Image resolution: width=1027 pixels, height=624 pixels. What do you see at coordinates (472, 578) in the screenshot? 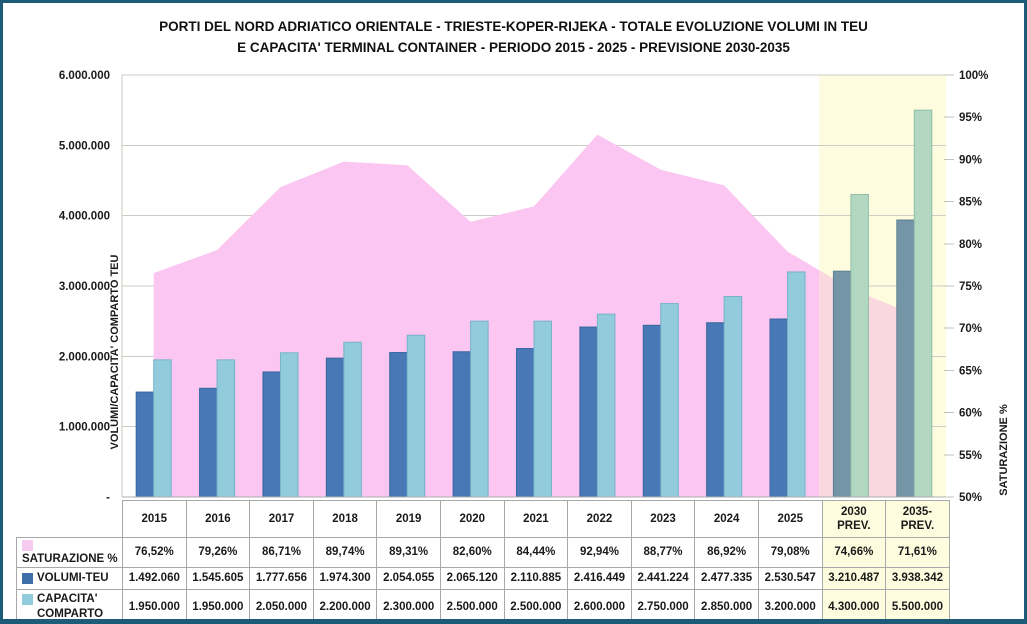
I see `cell-volumi-teu-2020: 2.065.120` at bounding box center [472, 578].